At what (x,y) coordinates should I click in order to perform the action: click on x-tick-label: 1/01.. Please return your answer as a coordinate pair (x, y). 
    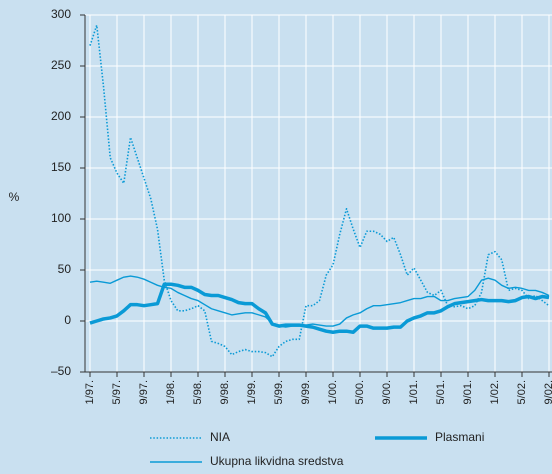
    Looking at the image, I should click on (414, 392).